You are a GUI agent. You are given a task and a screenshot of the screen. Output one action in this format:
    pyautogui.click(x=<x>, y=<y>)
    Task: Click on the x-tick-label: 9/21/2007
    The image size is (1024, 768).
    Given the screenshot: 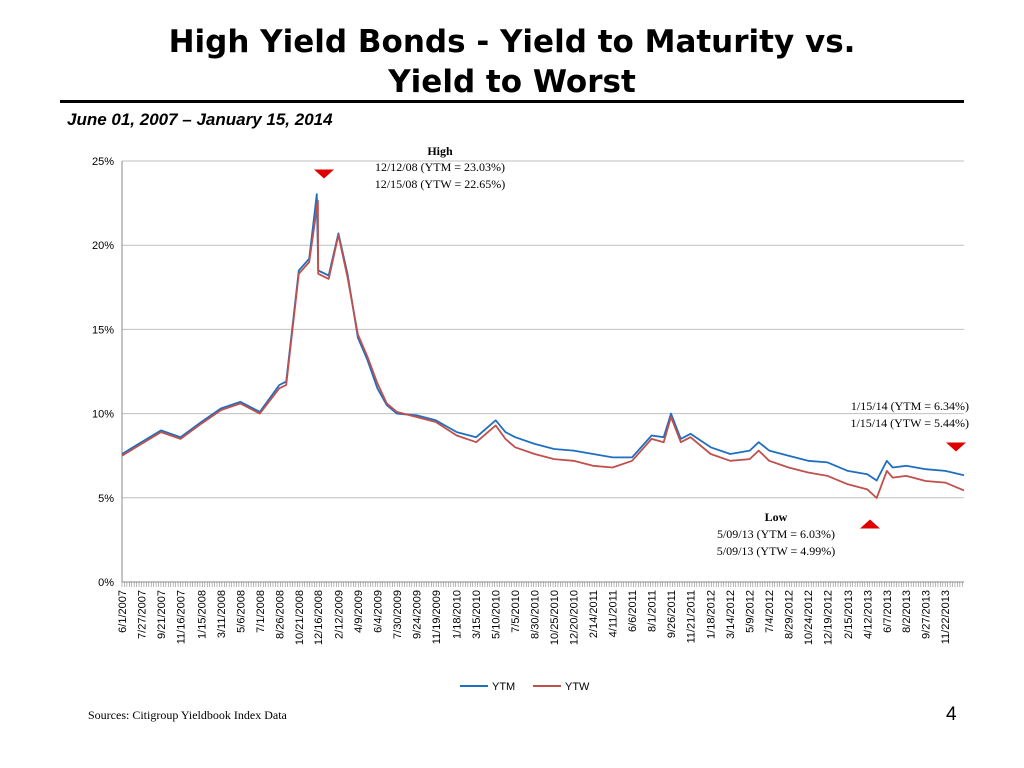 What is the action you would take?
    pyautogui.click(x=162, y=614)
    